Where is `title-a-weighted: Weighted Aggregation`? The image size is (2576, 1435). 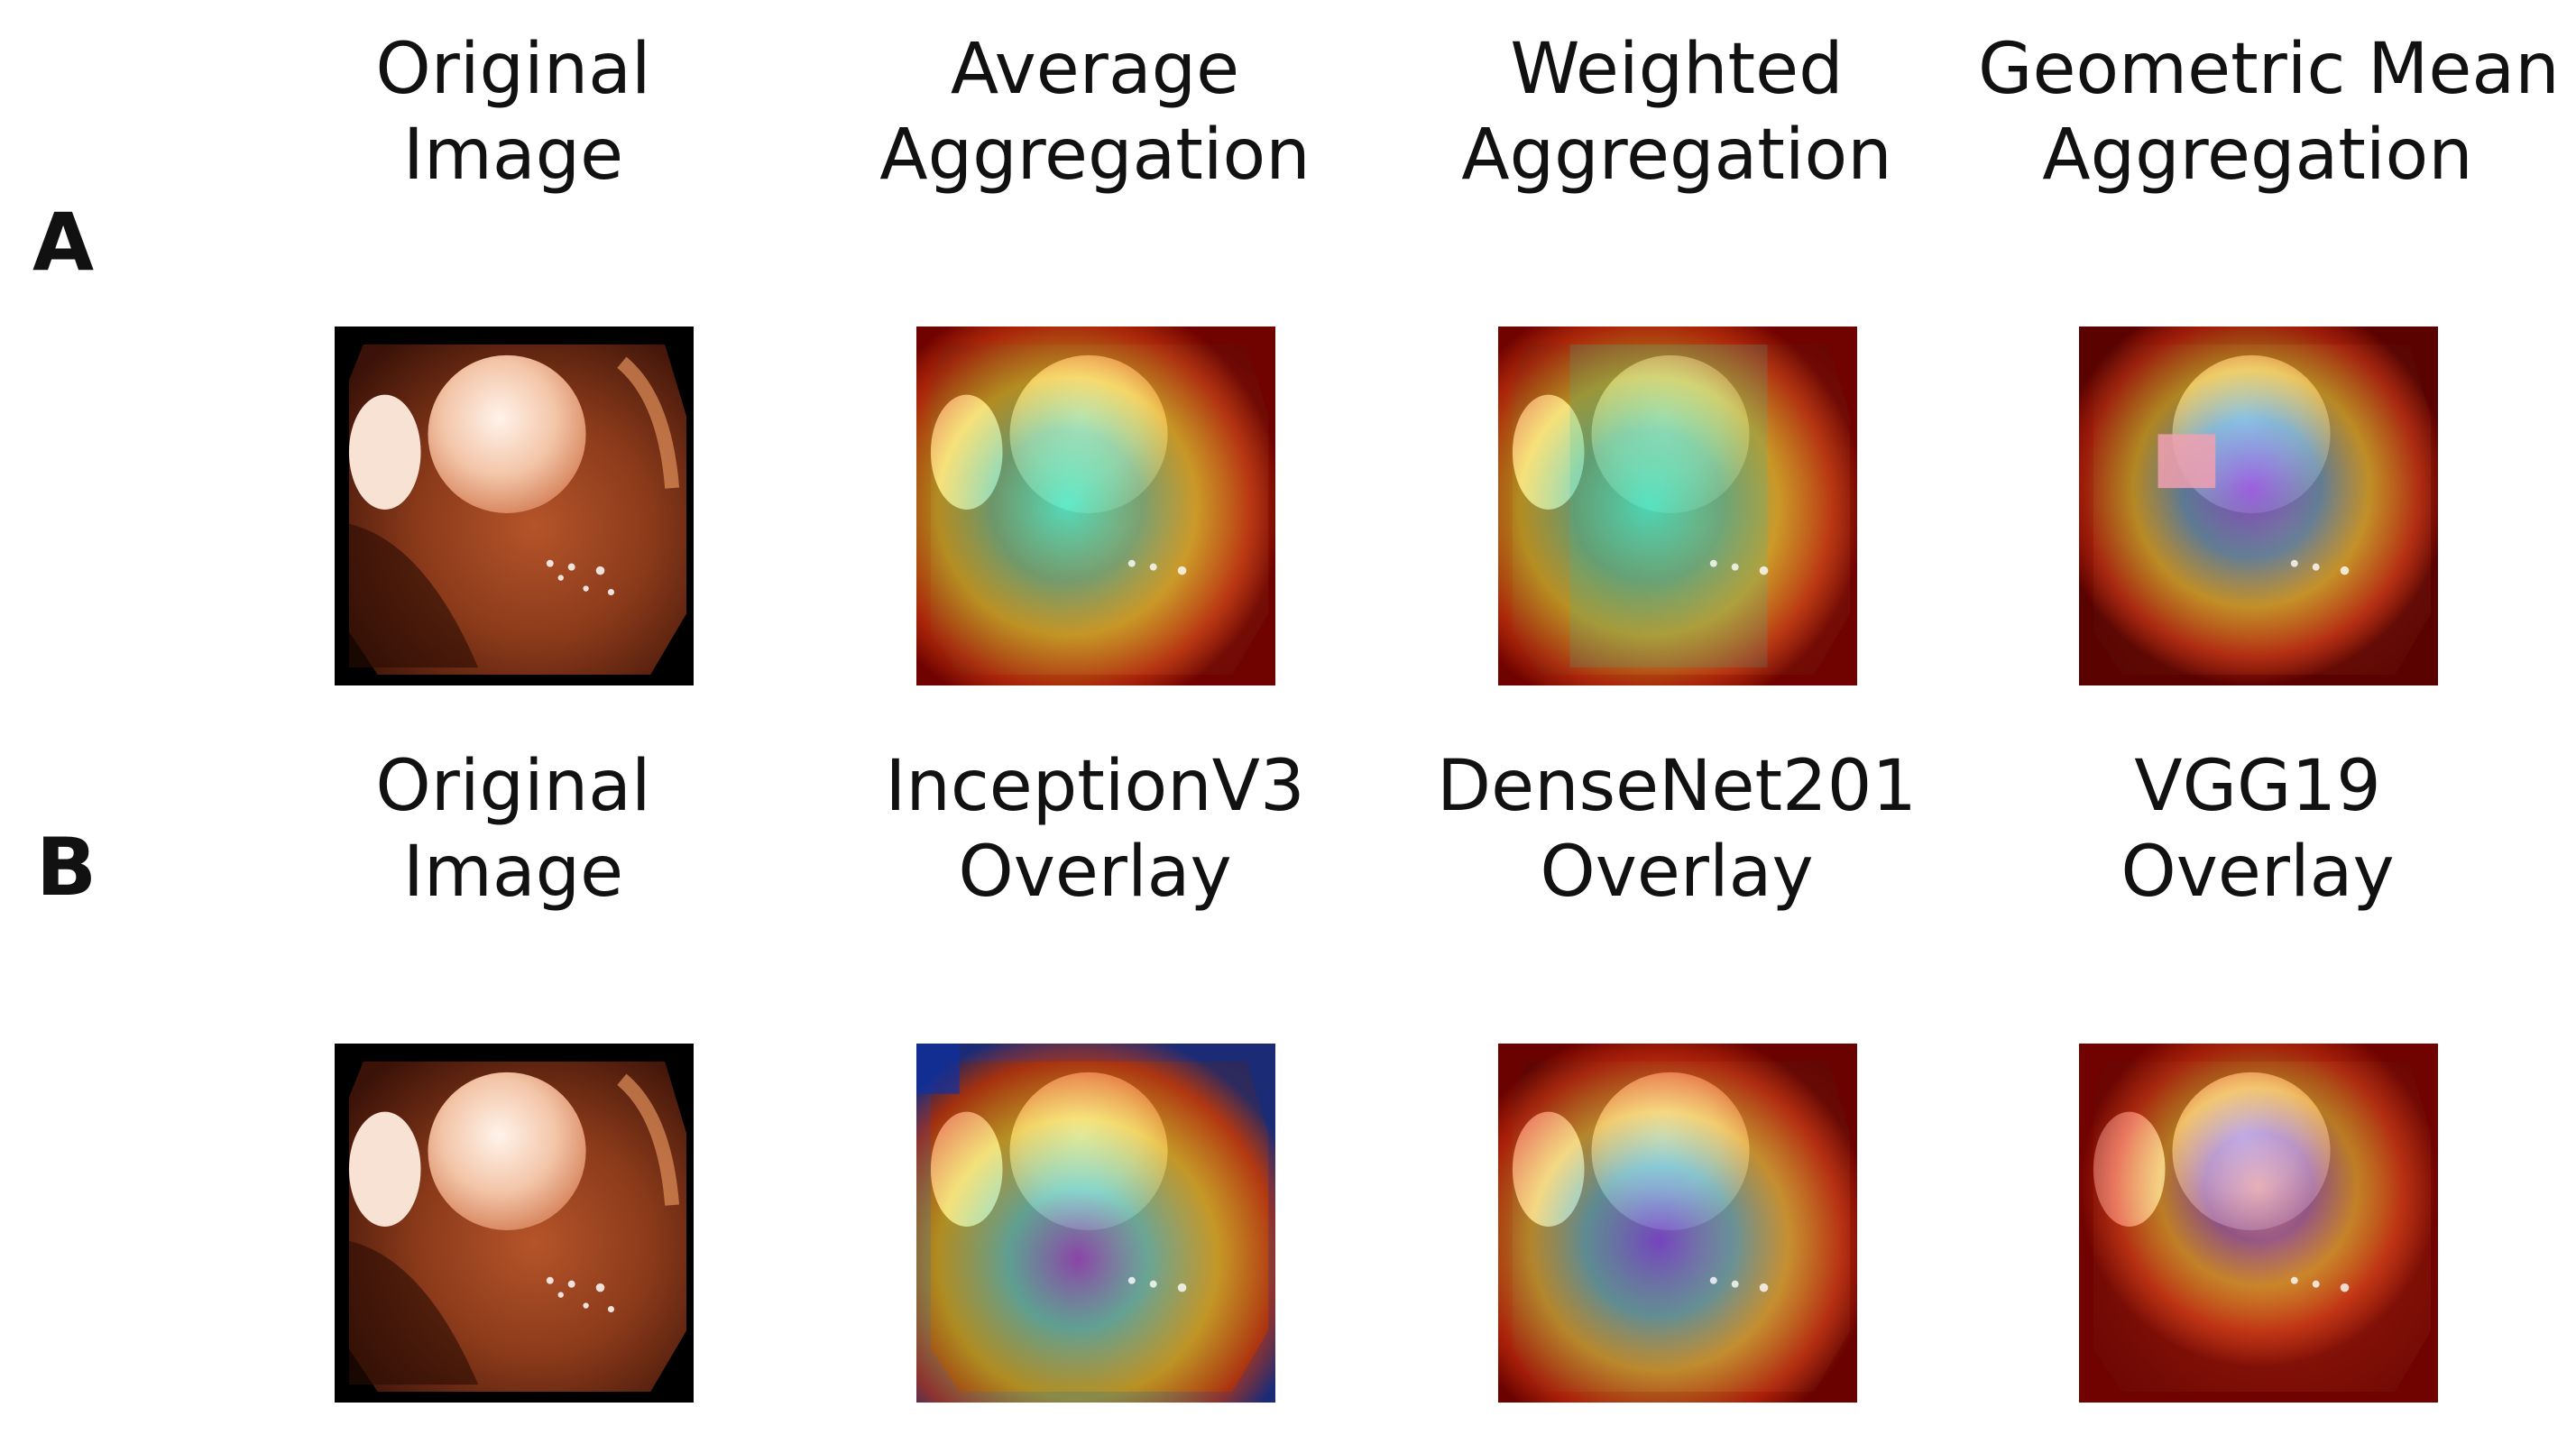 title-a-weighted: Weighted Aggregation is located at coordinates (1676, 112).